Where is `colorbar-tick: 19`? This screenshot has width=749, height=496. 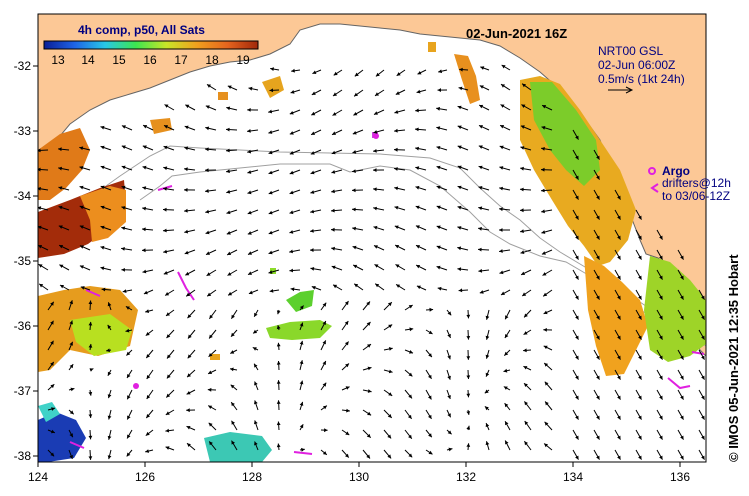
colorbar-tick: 19 is located at coordinates (243, 60).